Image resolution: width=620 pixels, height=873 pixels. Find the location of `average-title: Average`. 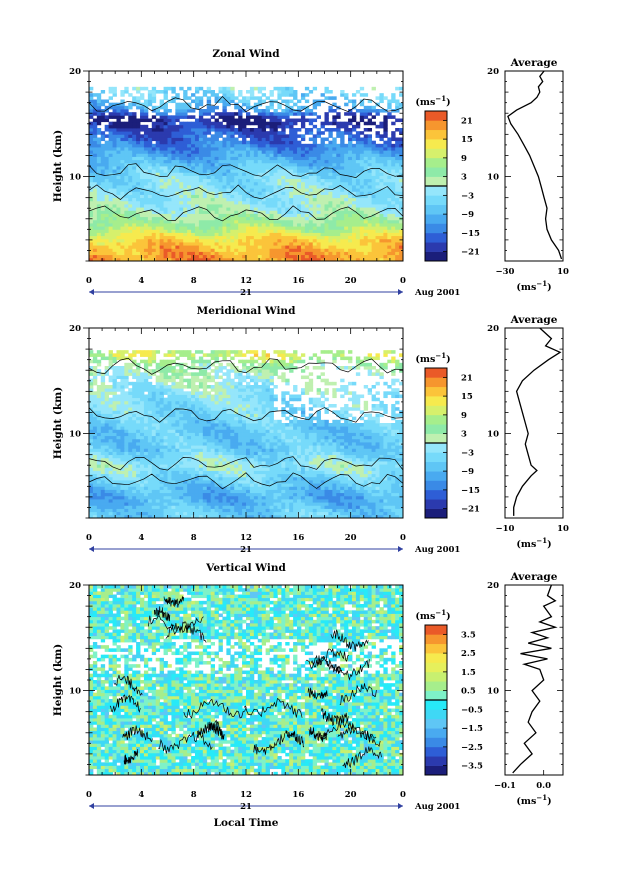

average-title: Average is located at coordinates (534, 63).